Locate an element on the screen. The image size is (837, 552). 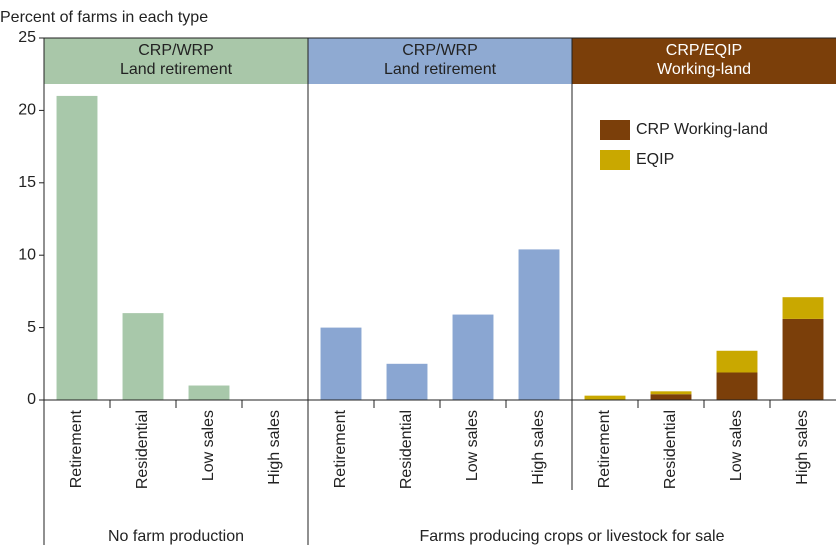
y-tick-label: 15 is located at coordinates (27, 182).